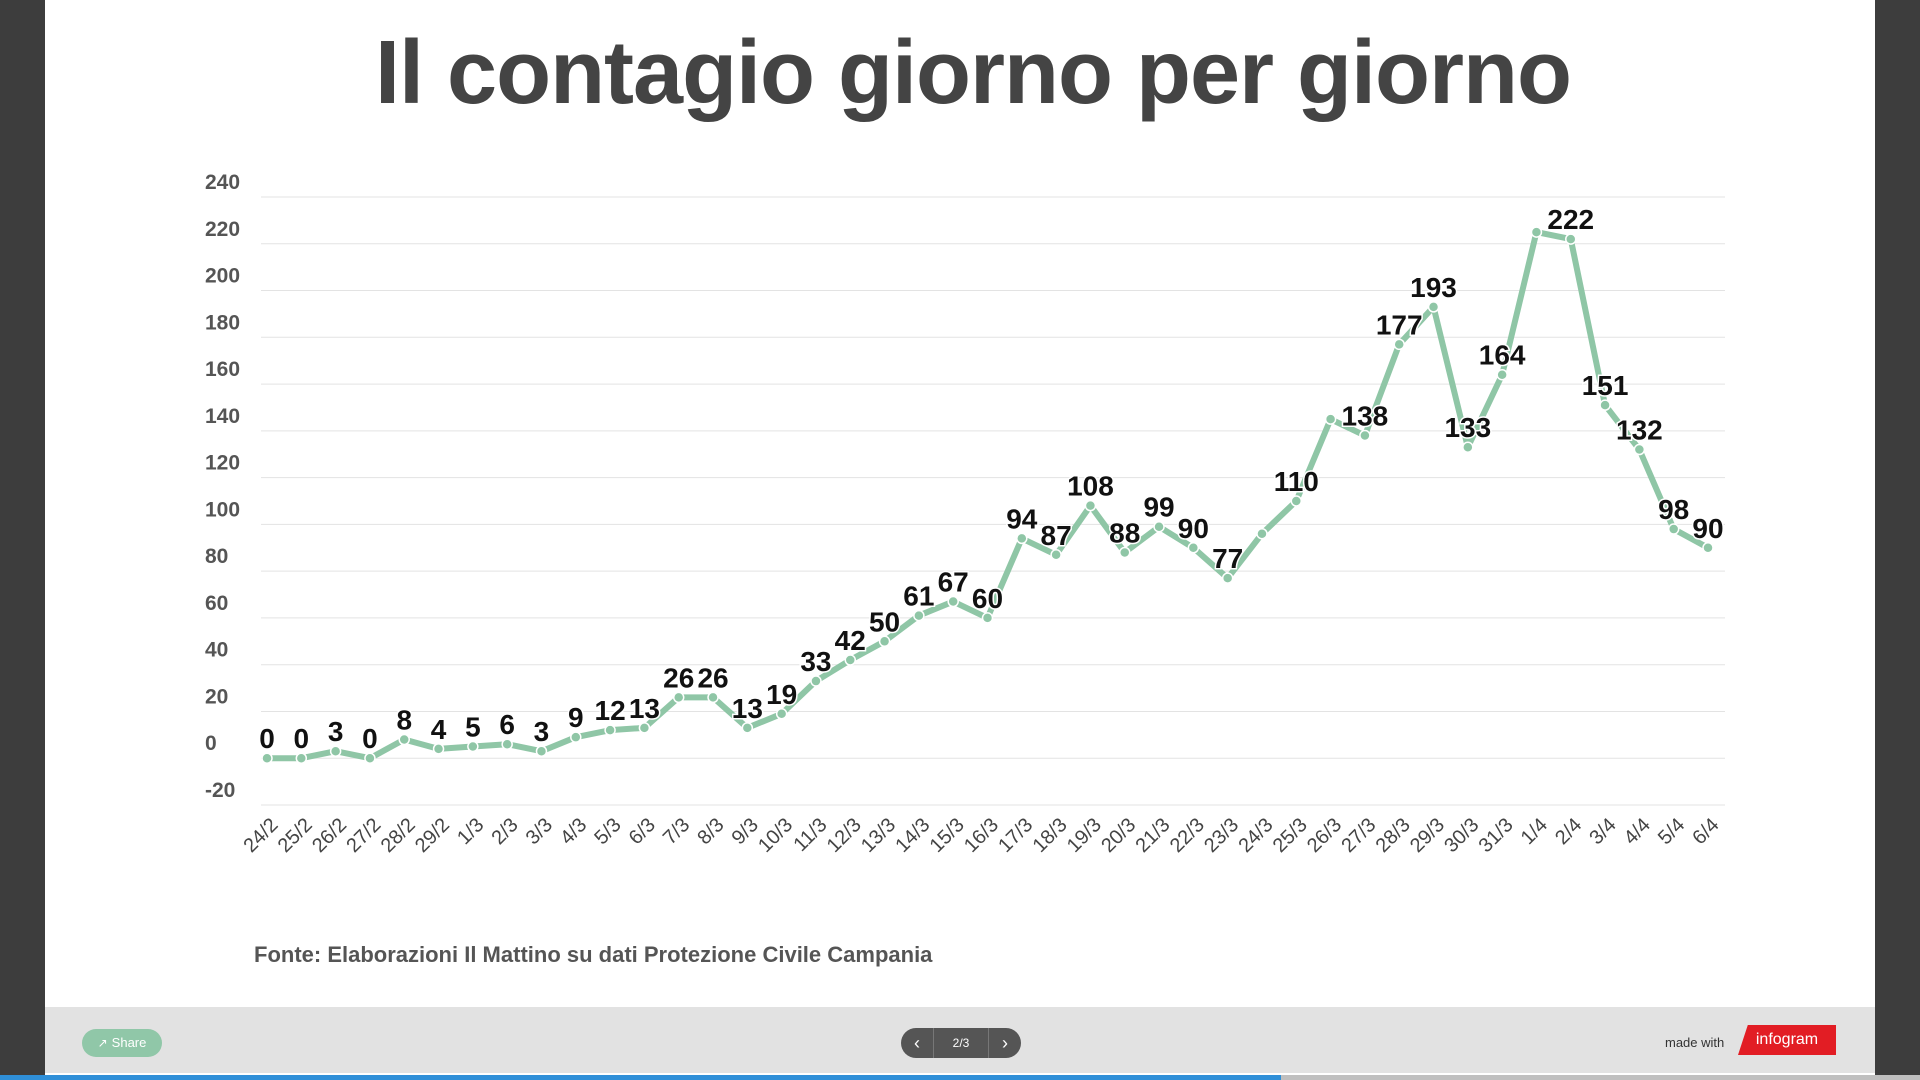  Describe the element at coordinates (642, 831) in the screenshot. I see `x-tick-label: 6/3` at that location.